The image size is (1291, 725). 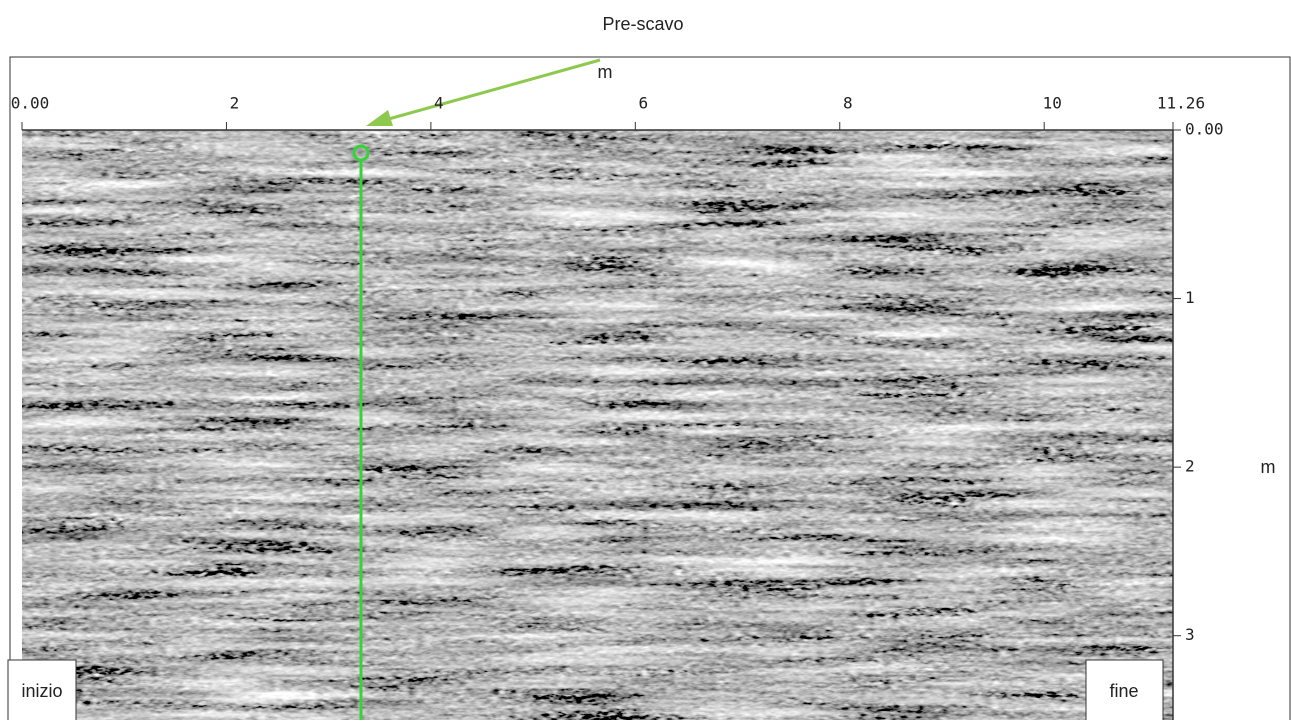 I want to click on start-label: inizio, so click(x=41, y=691).